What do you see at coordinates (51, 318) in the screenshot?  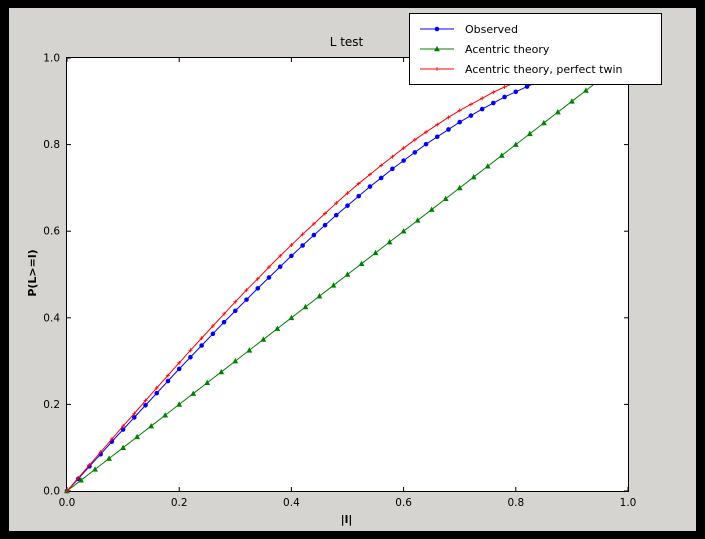 I see `y-tick-label: 0.4` at bounding box center [51, 318].